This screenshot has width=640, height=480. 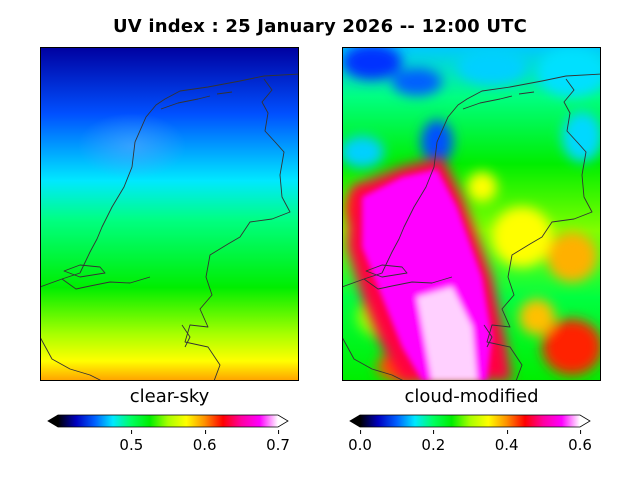 I want to click on clear-sky-label: clear-sky, so click(x=169, y=396).